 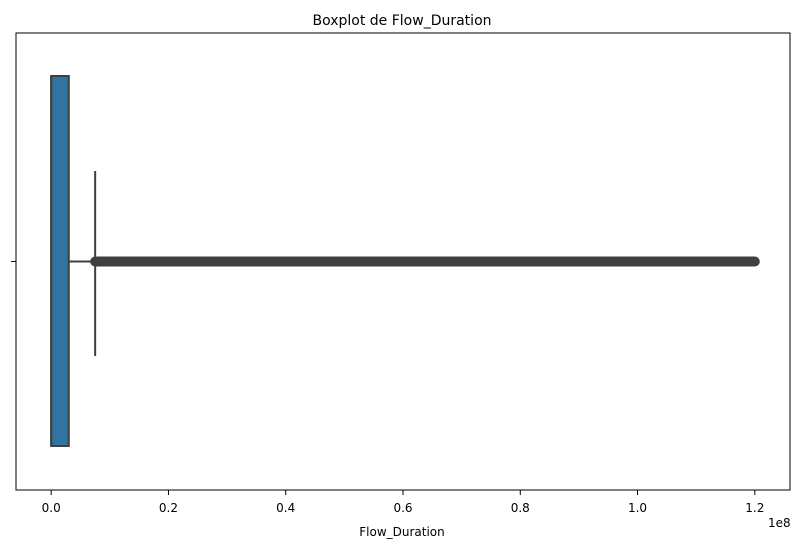 I want to click on x-tick-label-4: 0.8, so click(x=520, y=508).